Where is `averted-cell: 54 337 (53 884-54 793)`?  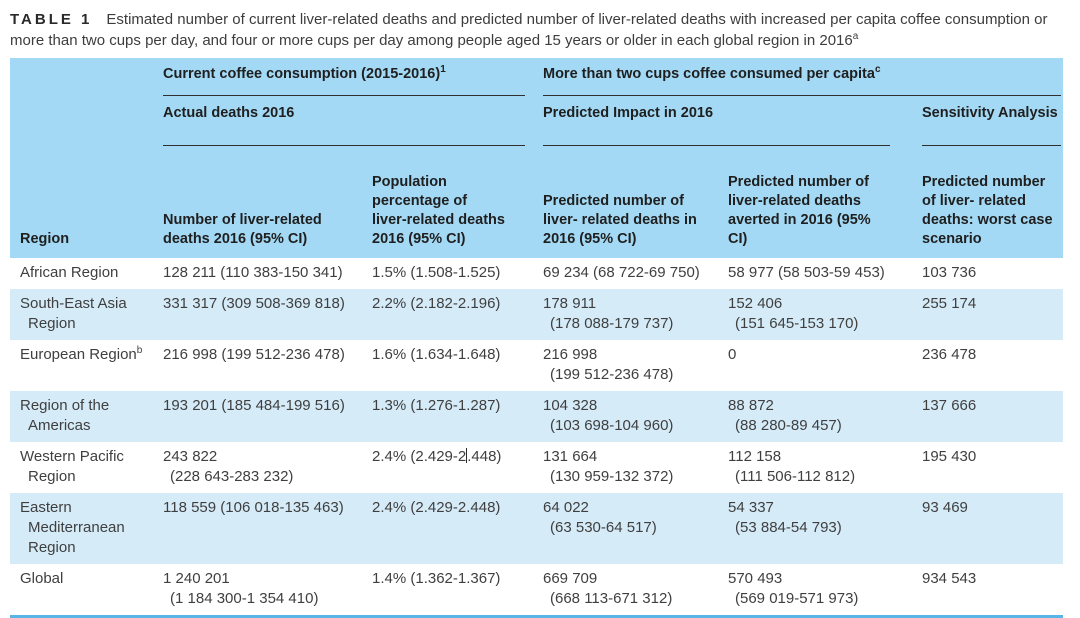 averted-cell: 54 337 (53 884-54 793) is located at coordinates (785, 517).